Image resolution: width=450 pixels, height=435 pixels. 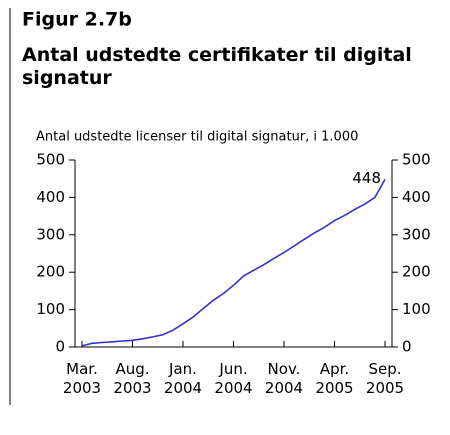 I want to click on y2-tick-label: 100, so click(x=416, y=309).